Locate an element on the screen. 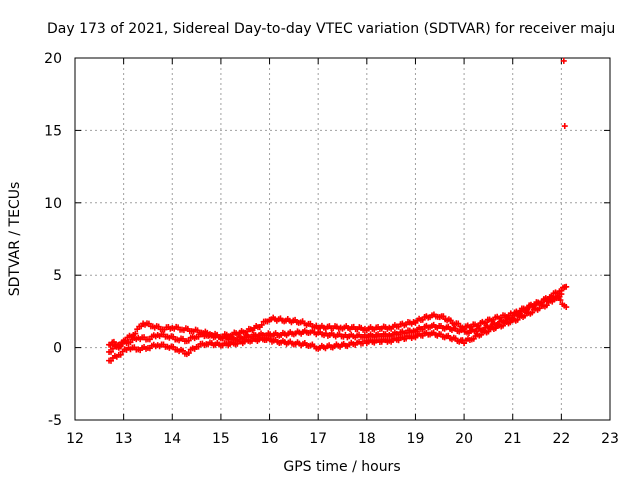 The height and width of the screenshot is (480, 640). x-tick-label: 15 is located at coordinates (221, 439).